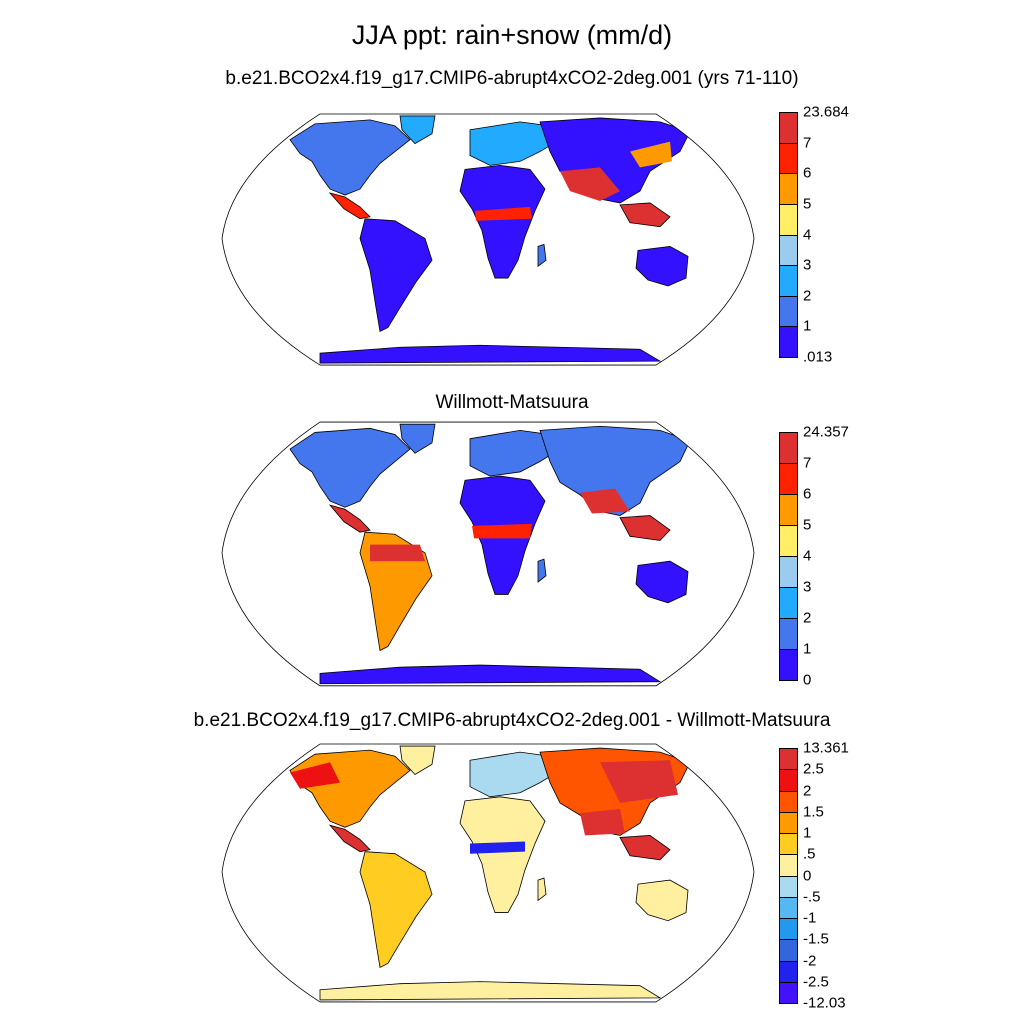 This screenshot has width=1024, height=1024. Describe the element at coordinates (512, 402) in the screenshot. I see `panel-2-title: Willmott-Matsuura` at that location.